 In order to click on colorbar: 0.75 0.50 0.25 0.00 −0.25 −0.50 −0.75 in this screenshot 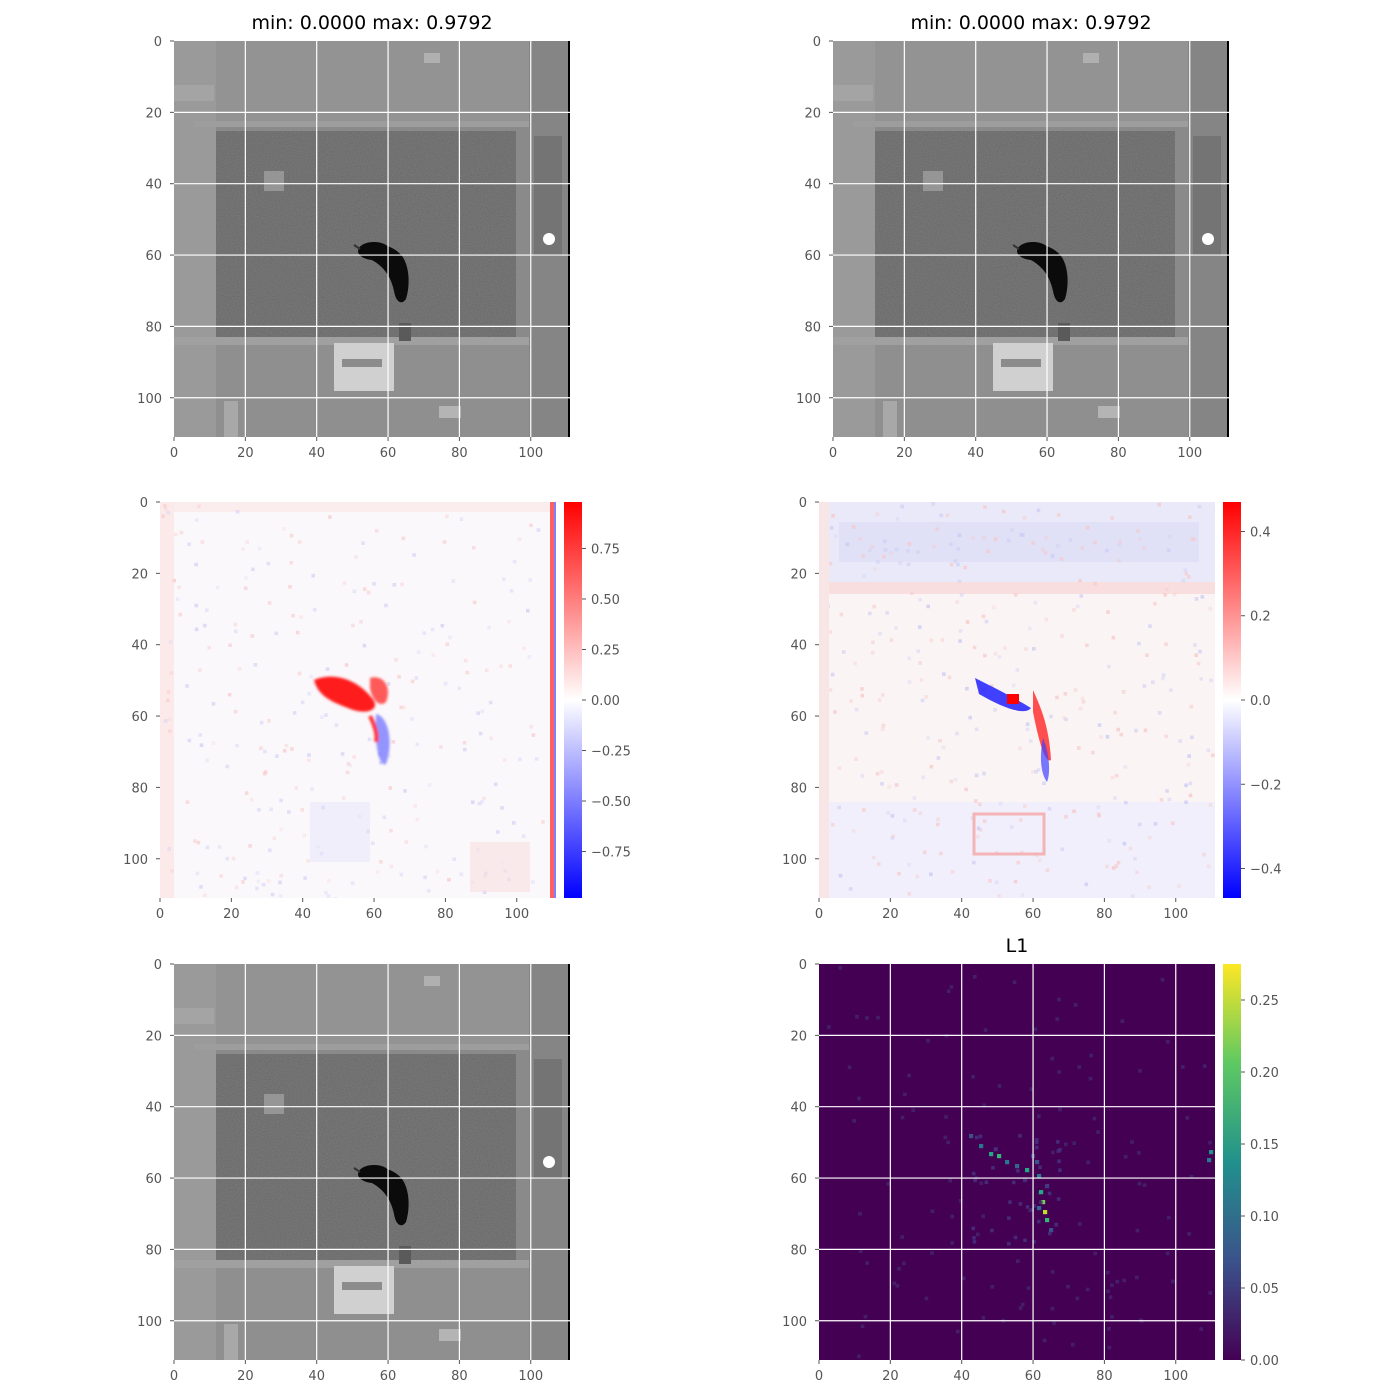, I will do `click(597, 700)`.